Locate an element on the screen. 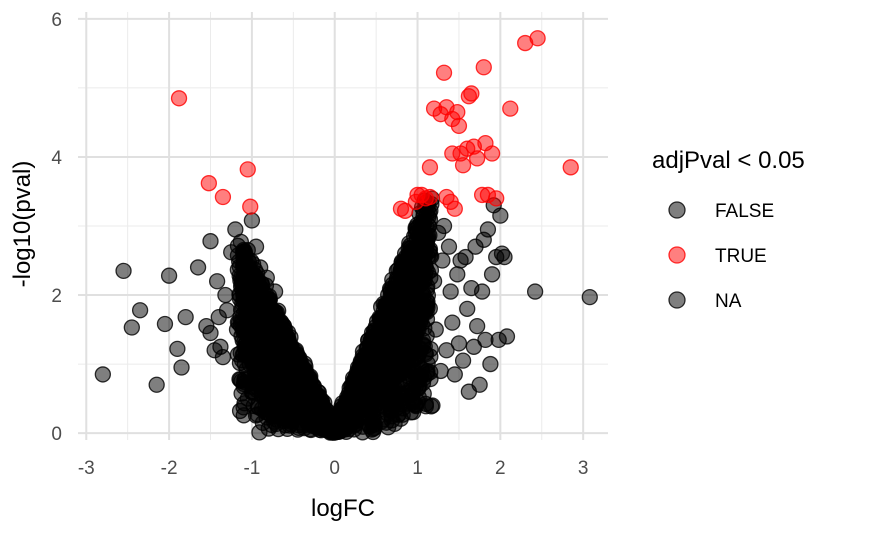 This screenshot has height=537, width=870. legend-label: NA is located at coordinates (728, 301).